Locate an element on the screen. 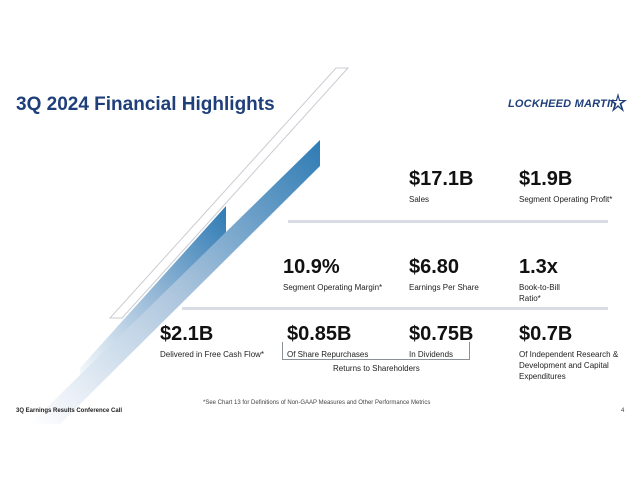 The width and height of the screenshot is (640, 495). metric-value: $1.9B is located at coordinates (546, 179).